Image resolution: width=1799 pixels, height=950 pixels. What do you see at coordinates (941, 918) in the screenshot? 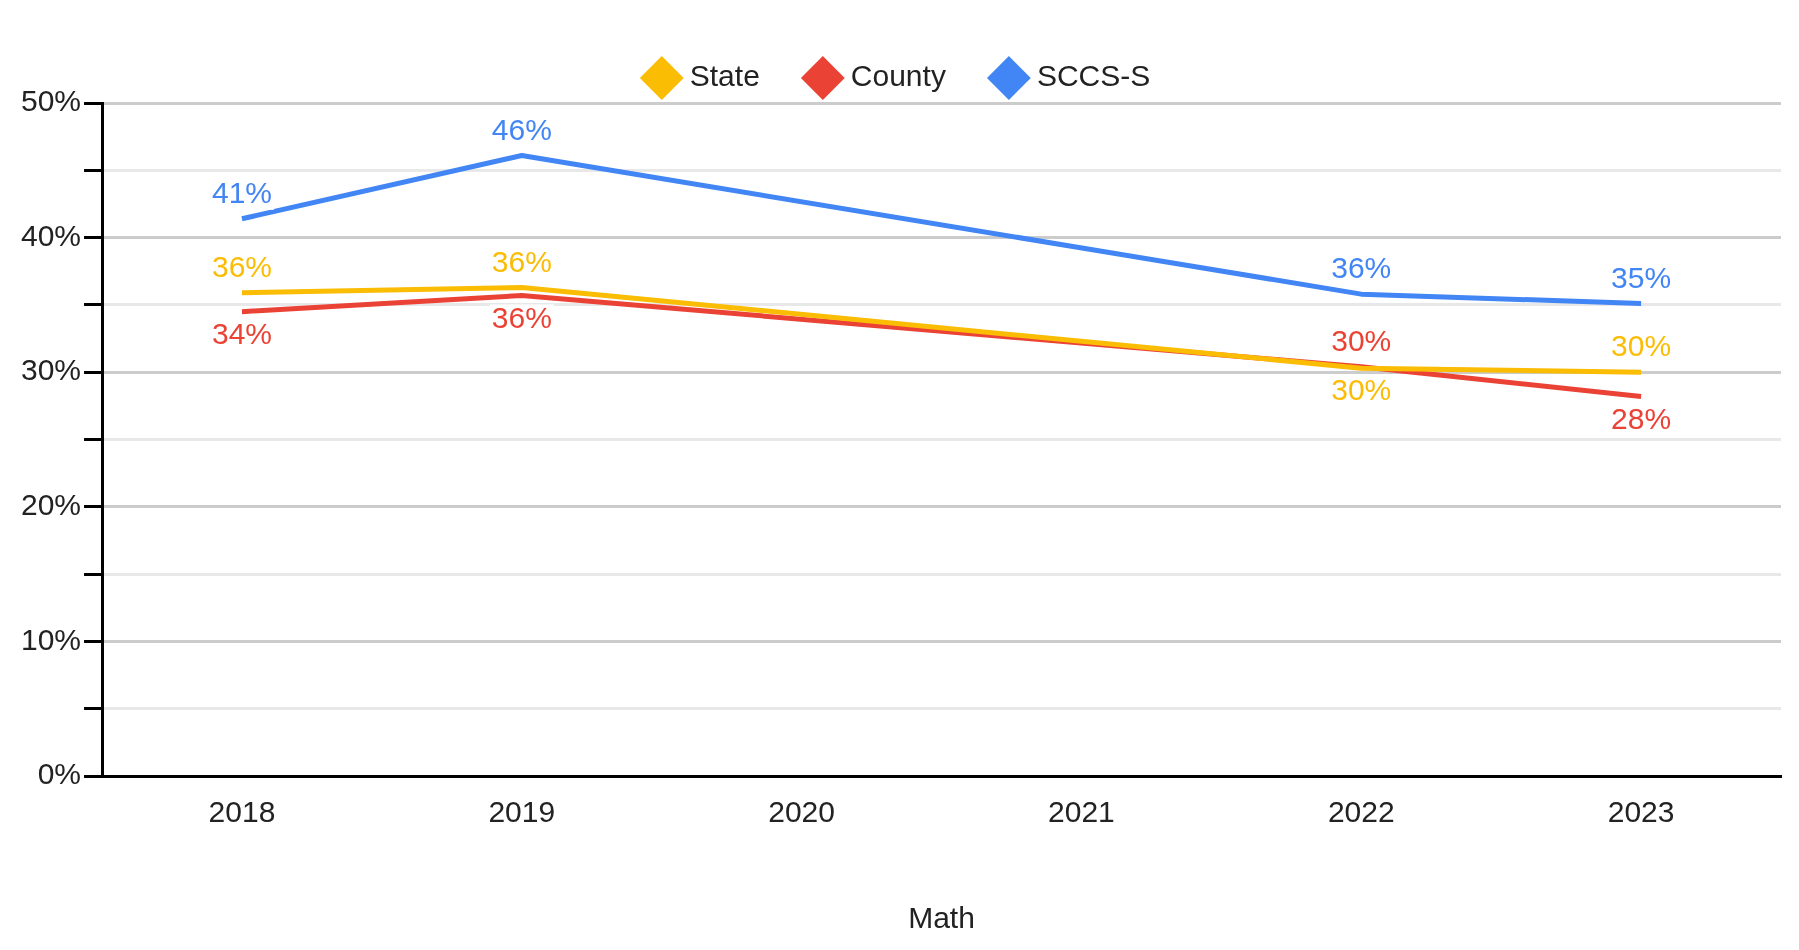
I see `x-axis-title: Math` at bounding box center [941, 918].